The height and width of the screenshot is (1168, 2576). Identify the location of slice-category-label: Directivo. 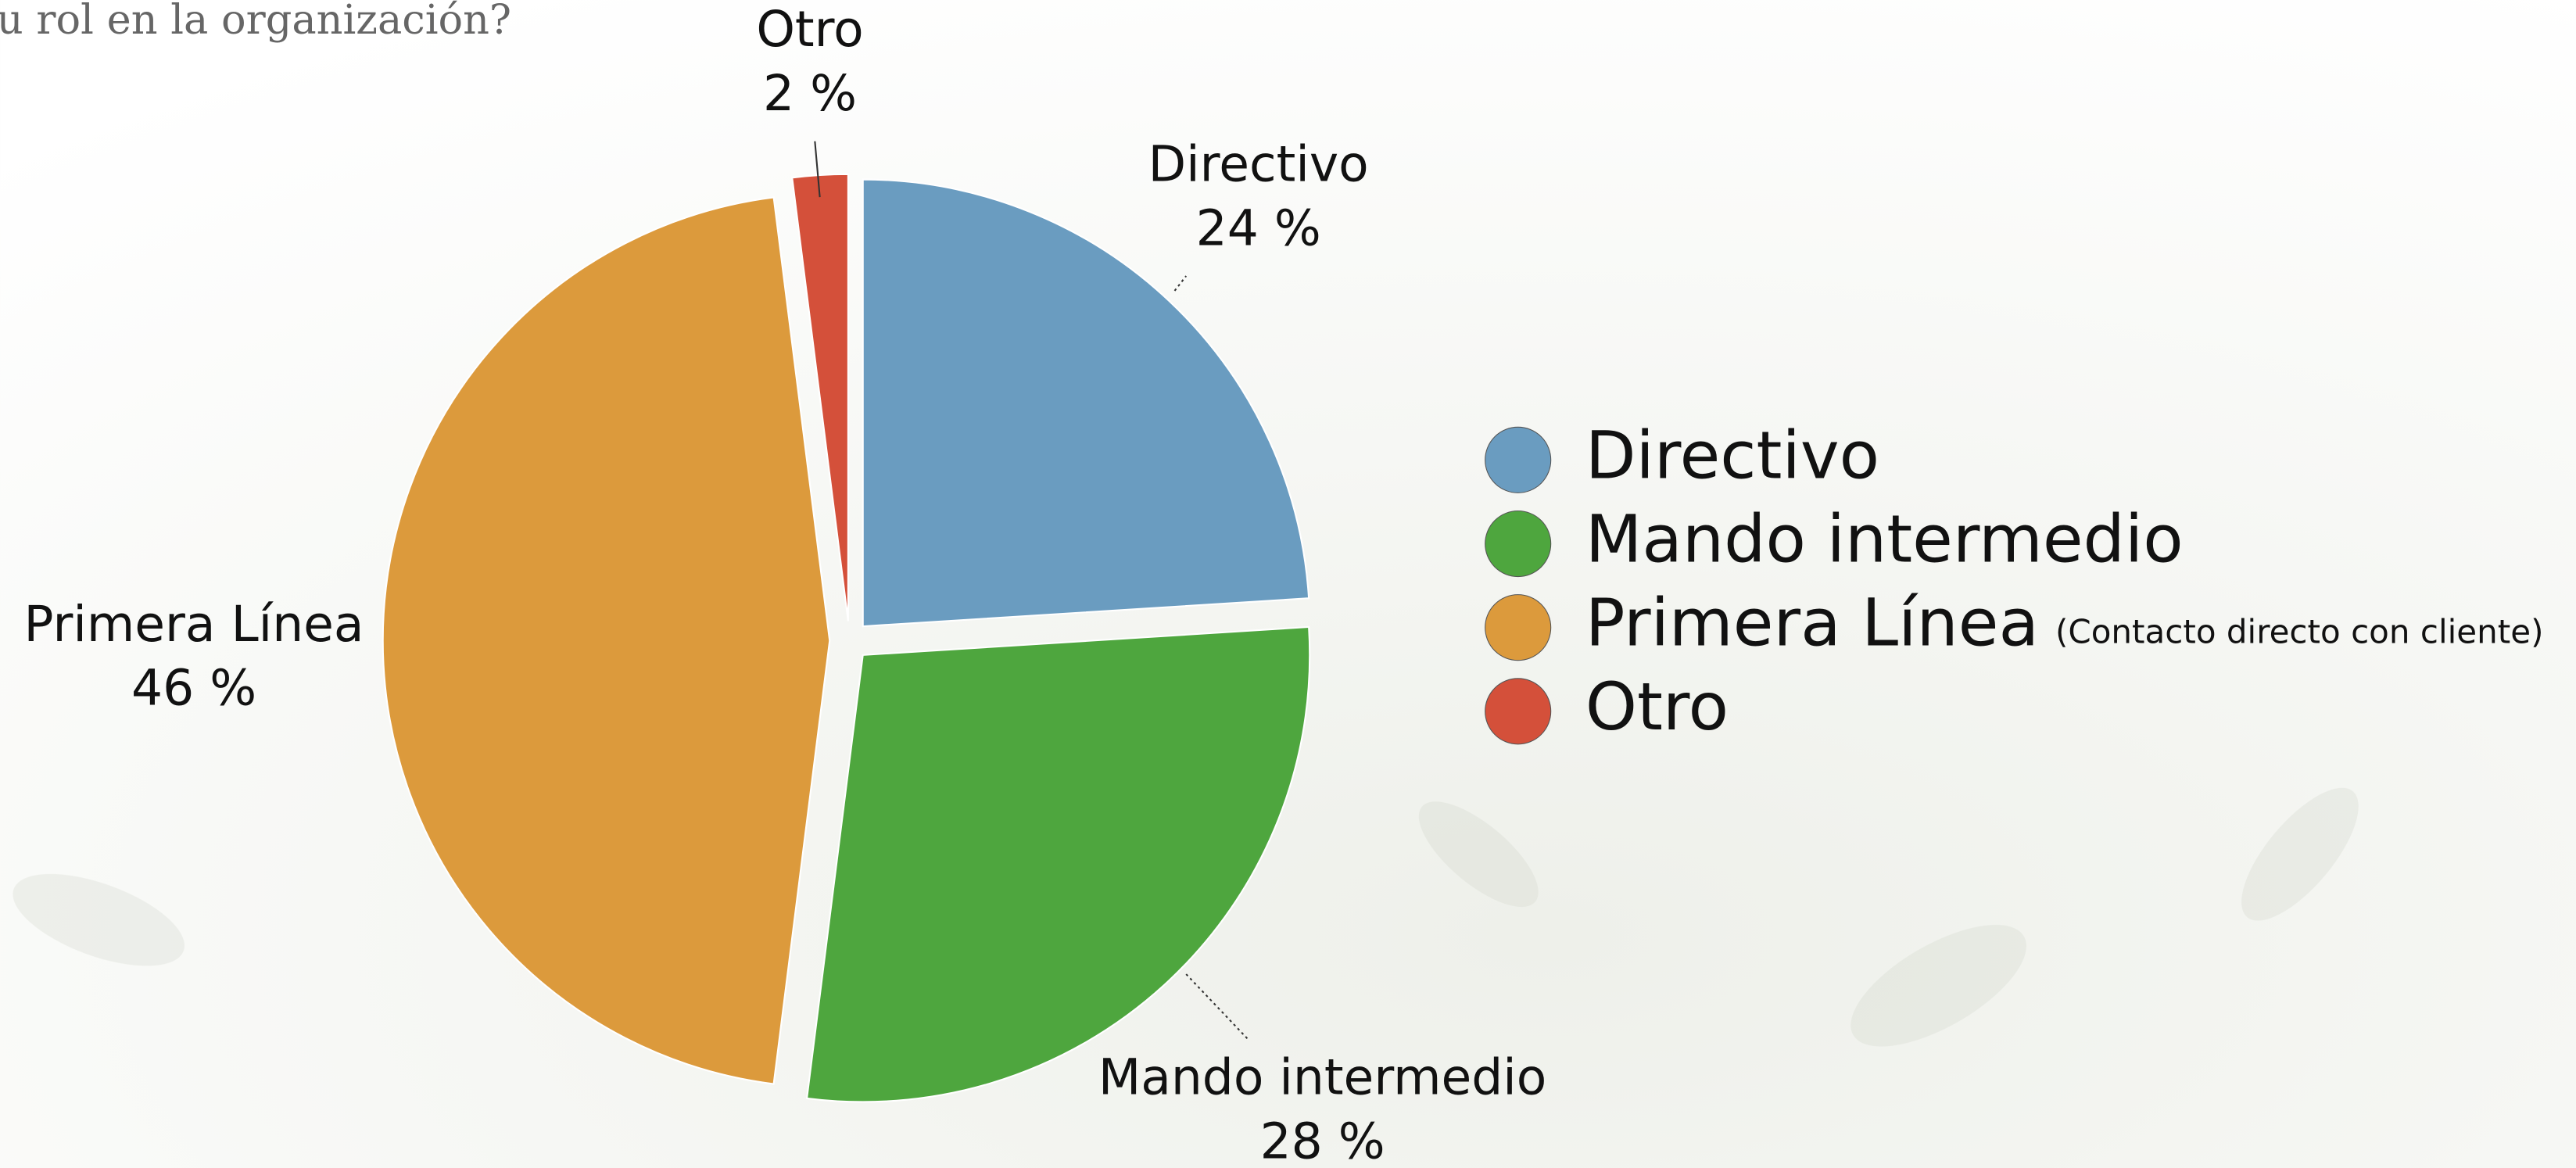
(1258, 163).